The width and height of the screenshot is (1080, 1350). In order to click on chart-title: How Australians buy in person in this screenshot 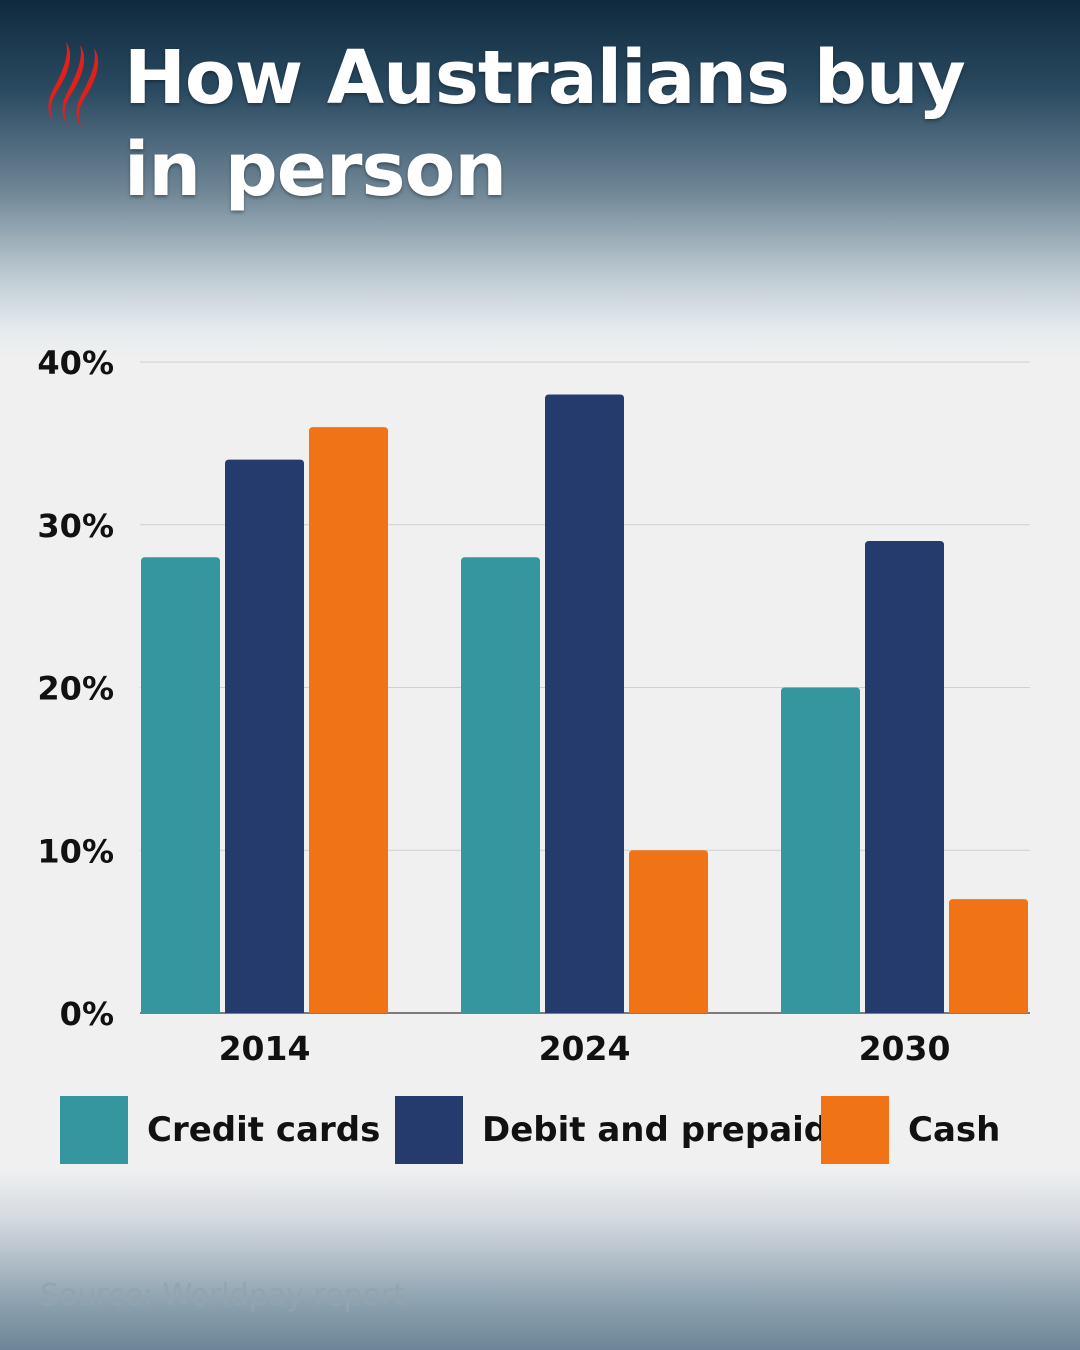, I will do `click(545, 124)`.